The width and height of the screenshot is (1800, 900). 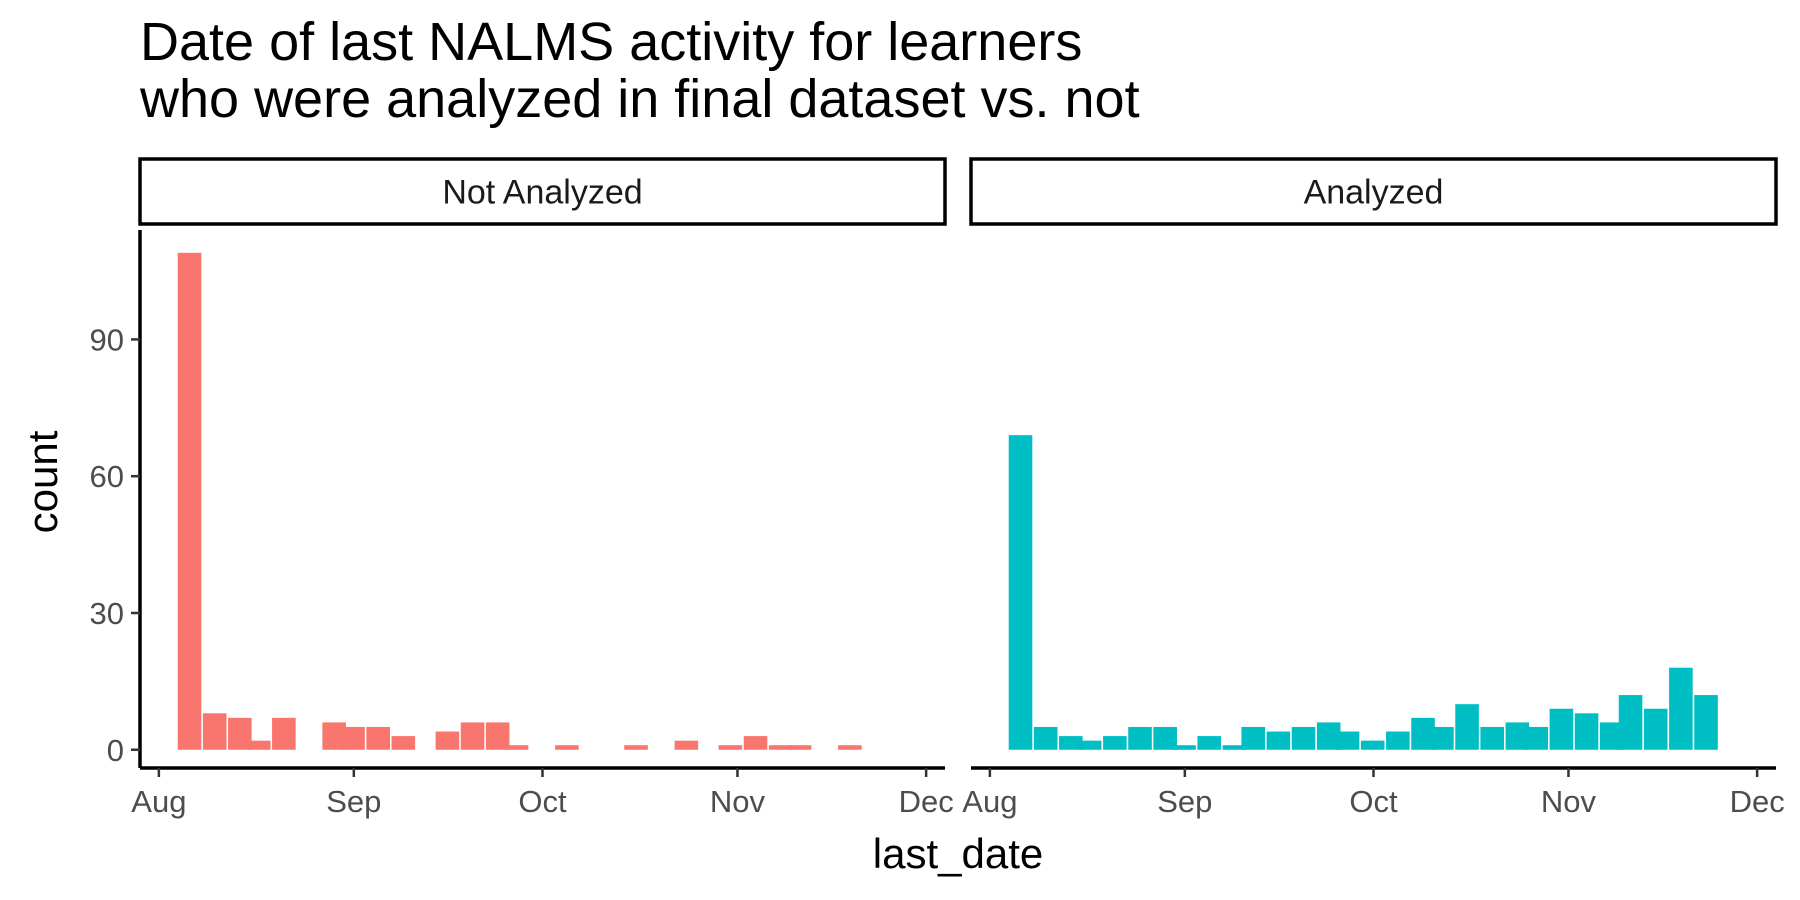 I want to click on y-tick-label: 30, so click(x=107, y=613).